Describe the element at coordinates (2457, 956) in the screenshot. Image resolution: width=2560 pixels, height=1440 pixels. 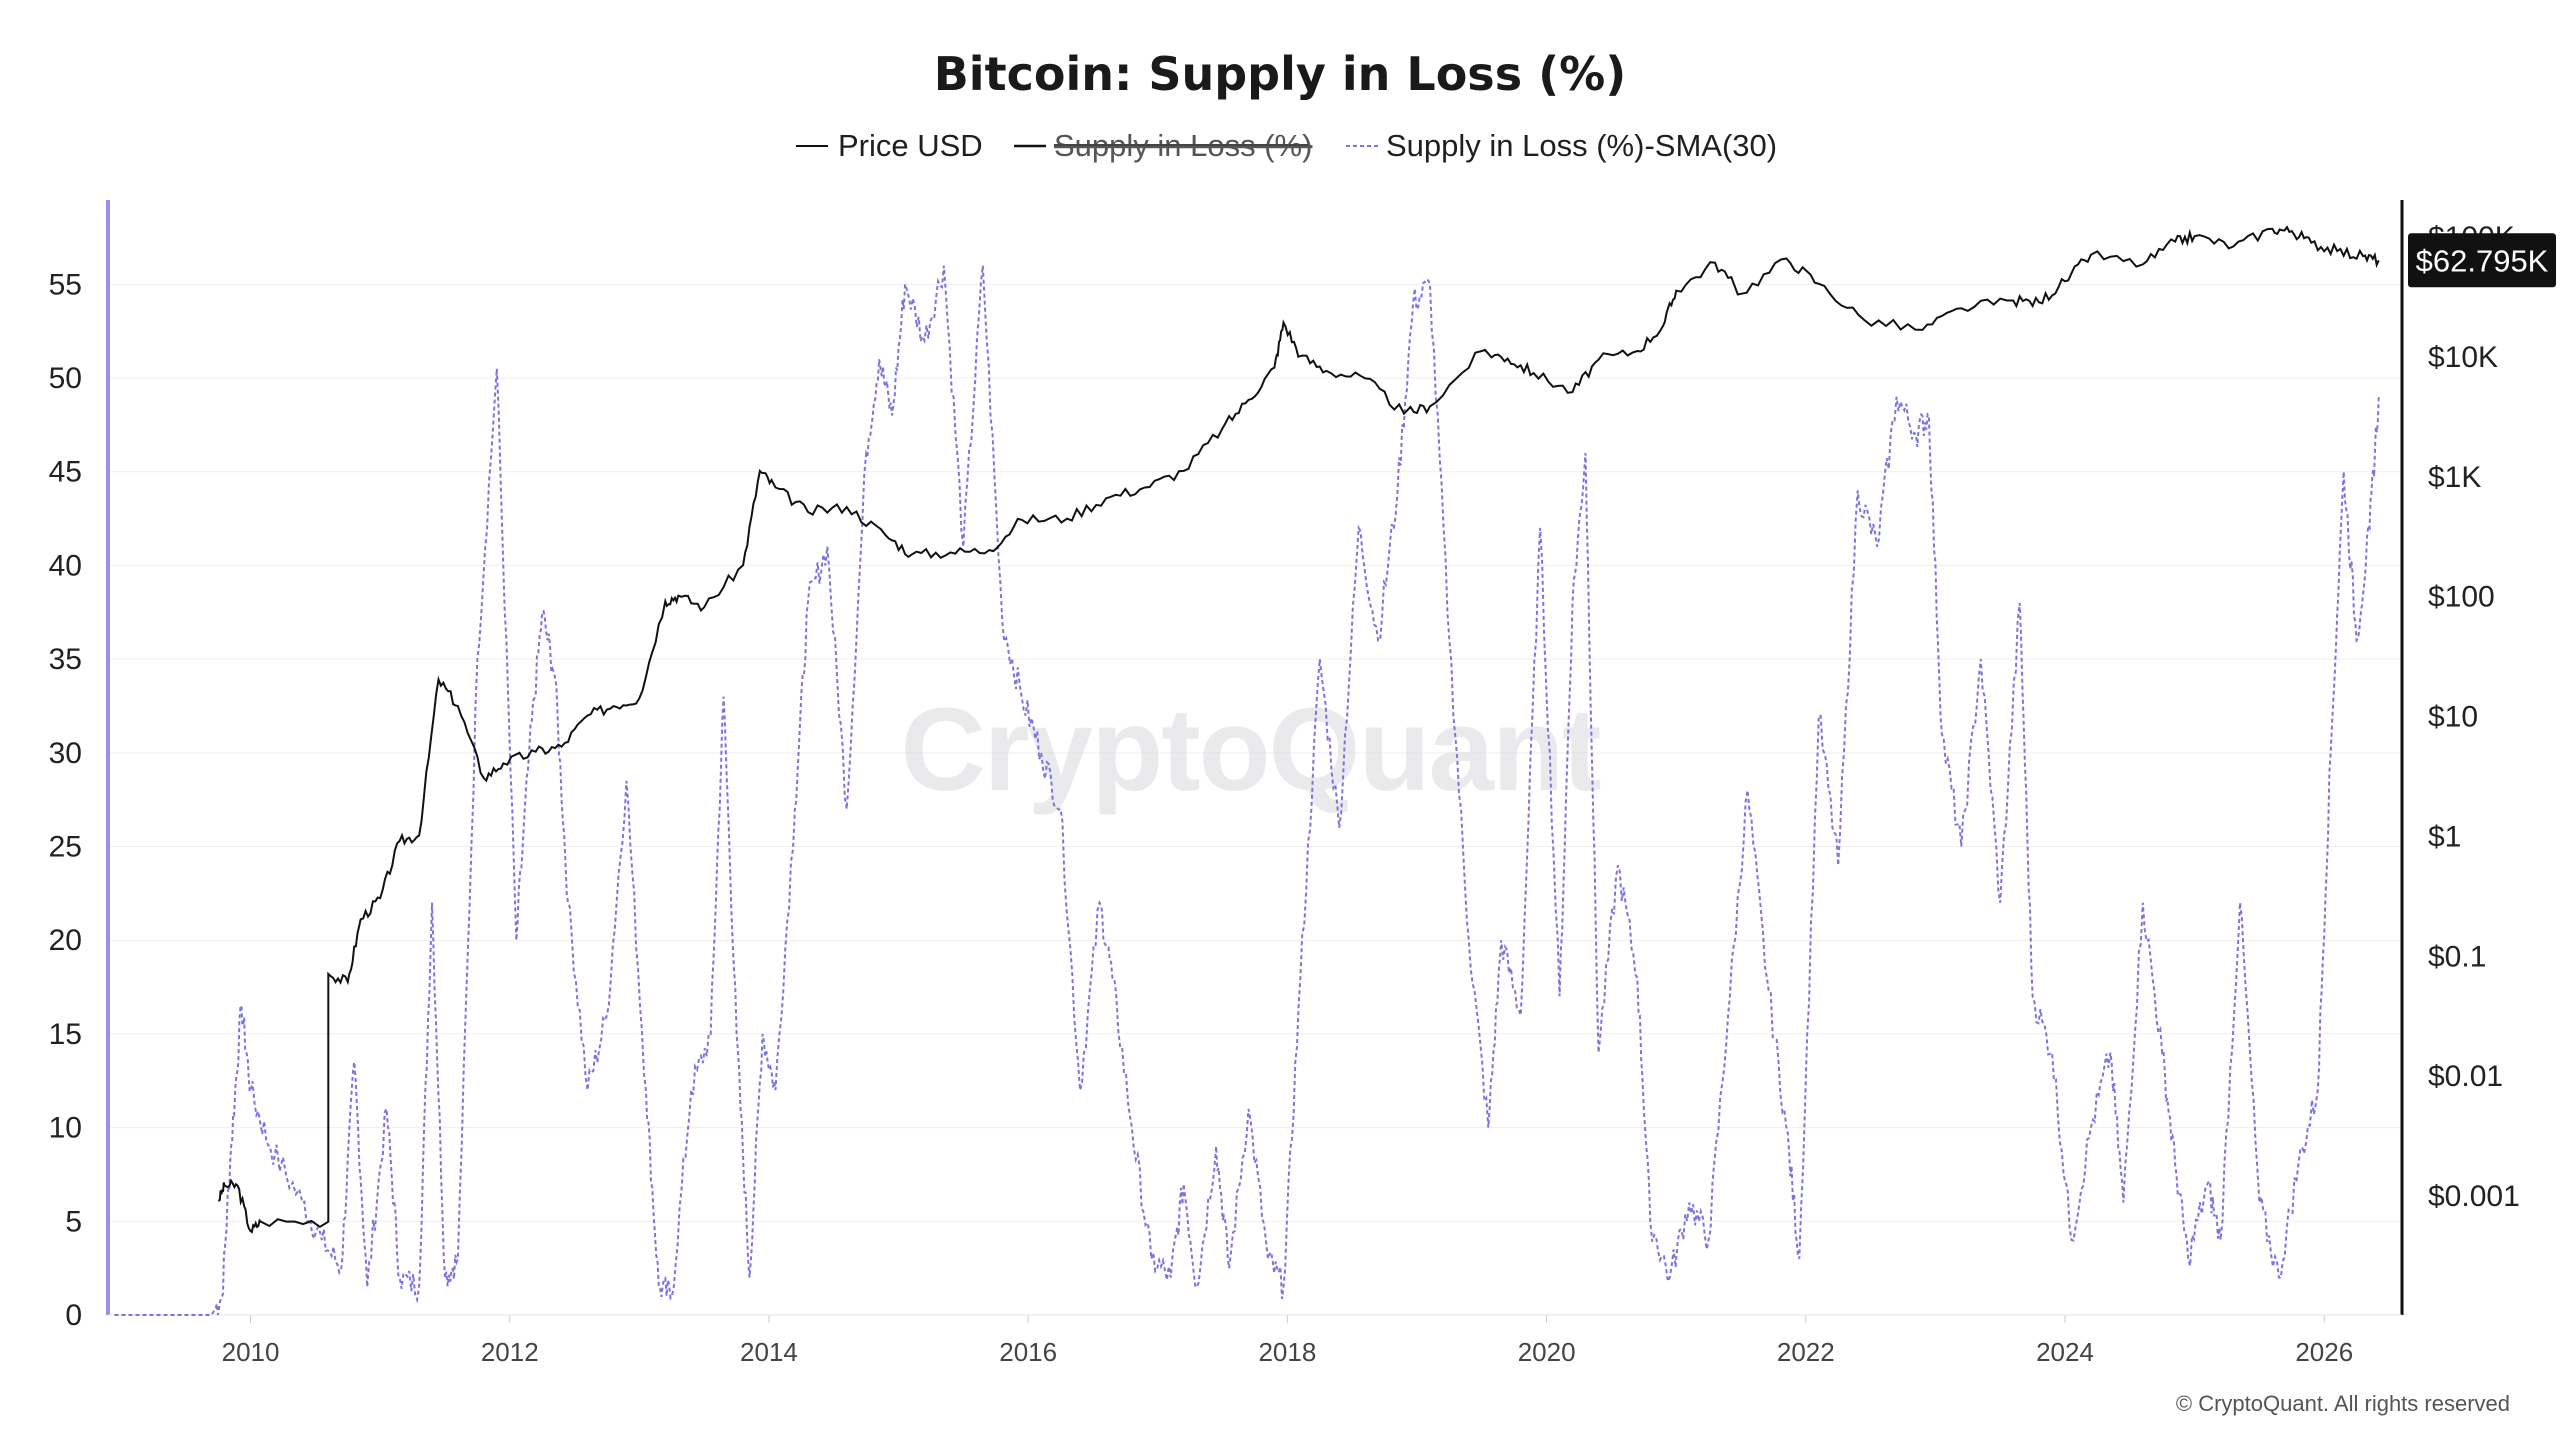
I see `y-right-tick-label: $0.1` at that location.